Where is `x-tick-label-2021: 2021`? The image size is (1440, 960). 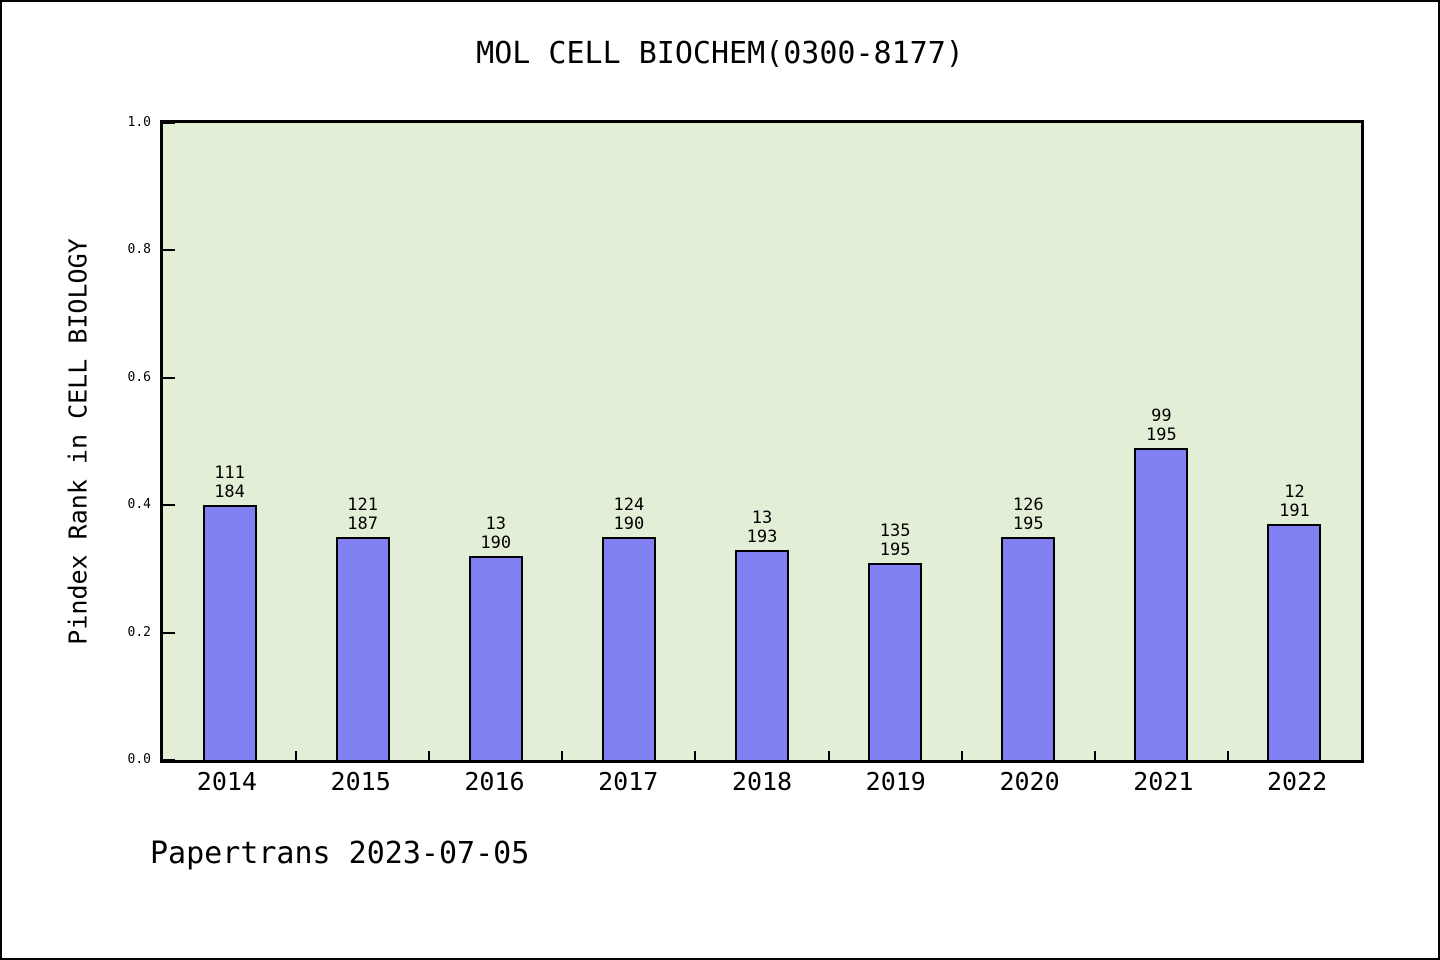
x-tick-label-2021: 2021 is located at coordinates (1163, 781).